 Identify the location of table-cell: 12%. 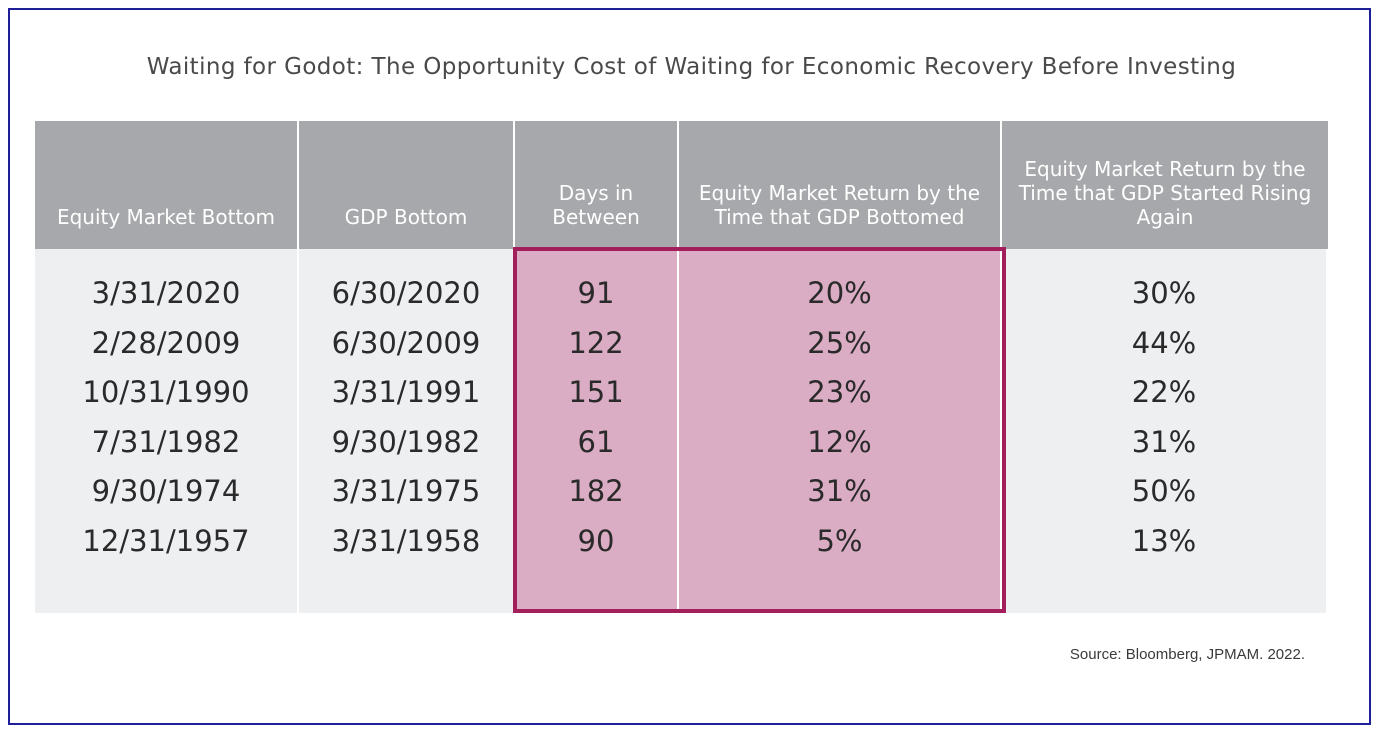
(839, 441).